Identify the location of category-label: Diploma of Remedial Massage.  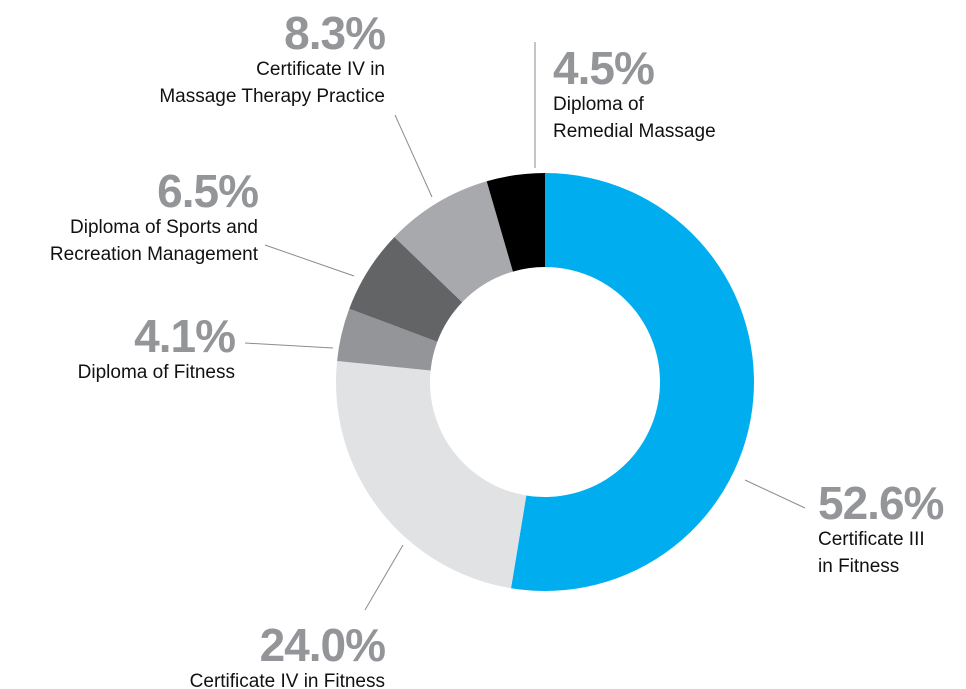
(634, 118).